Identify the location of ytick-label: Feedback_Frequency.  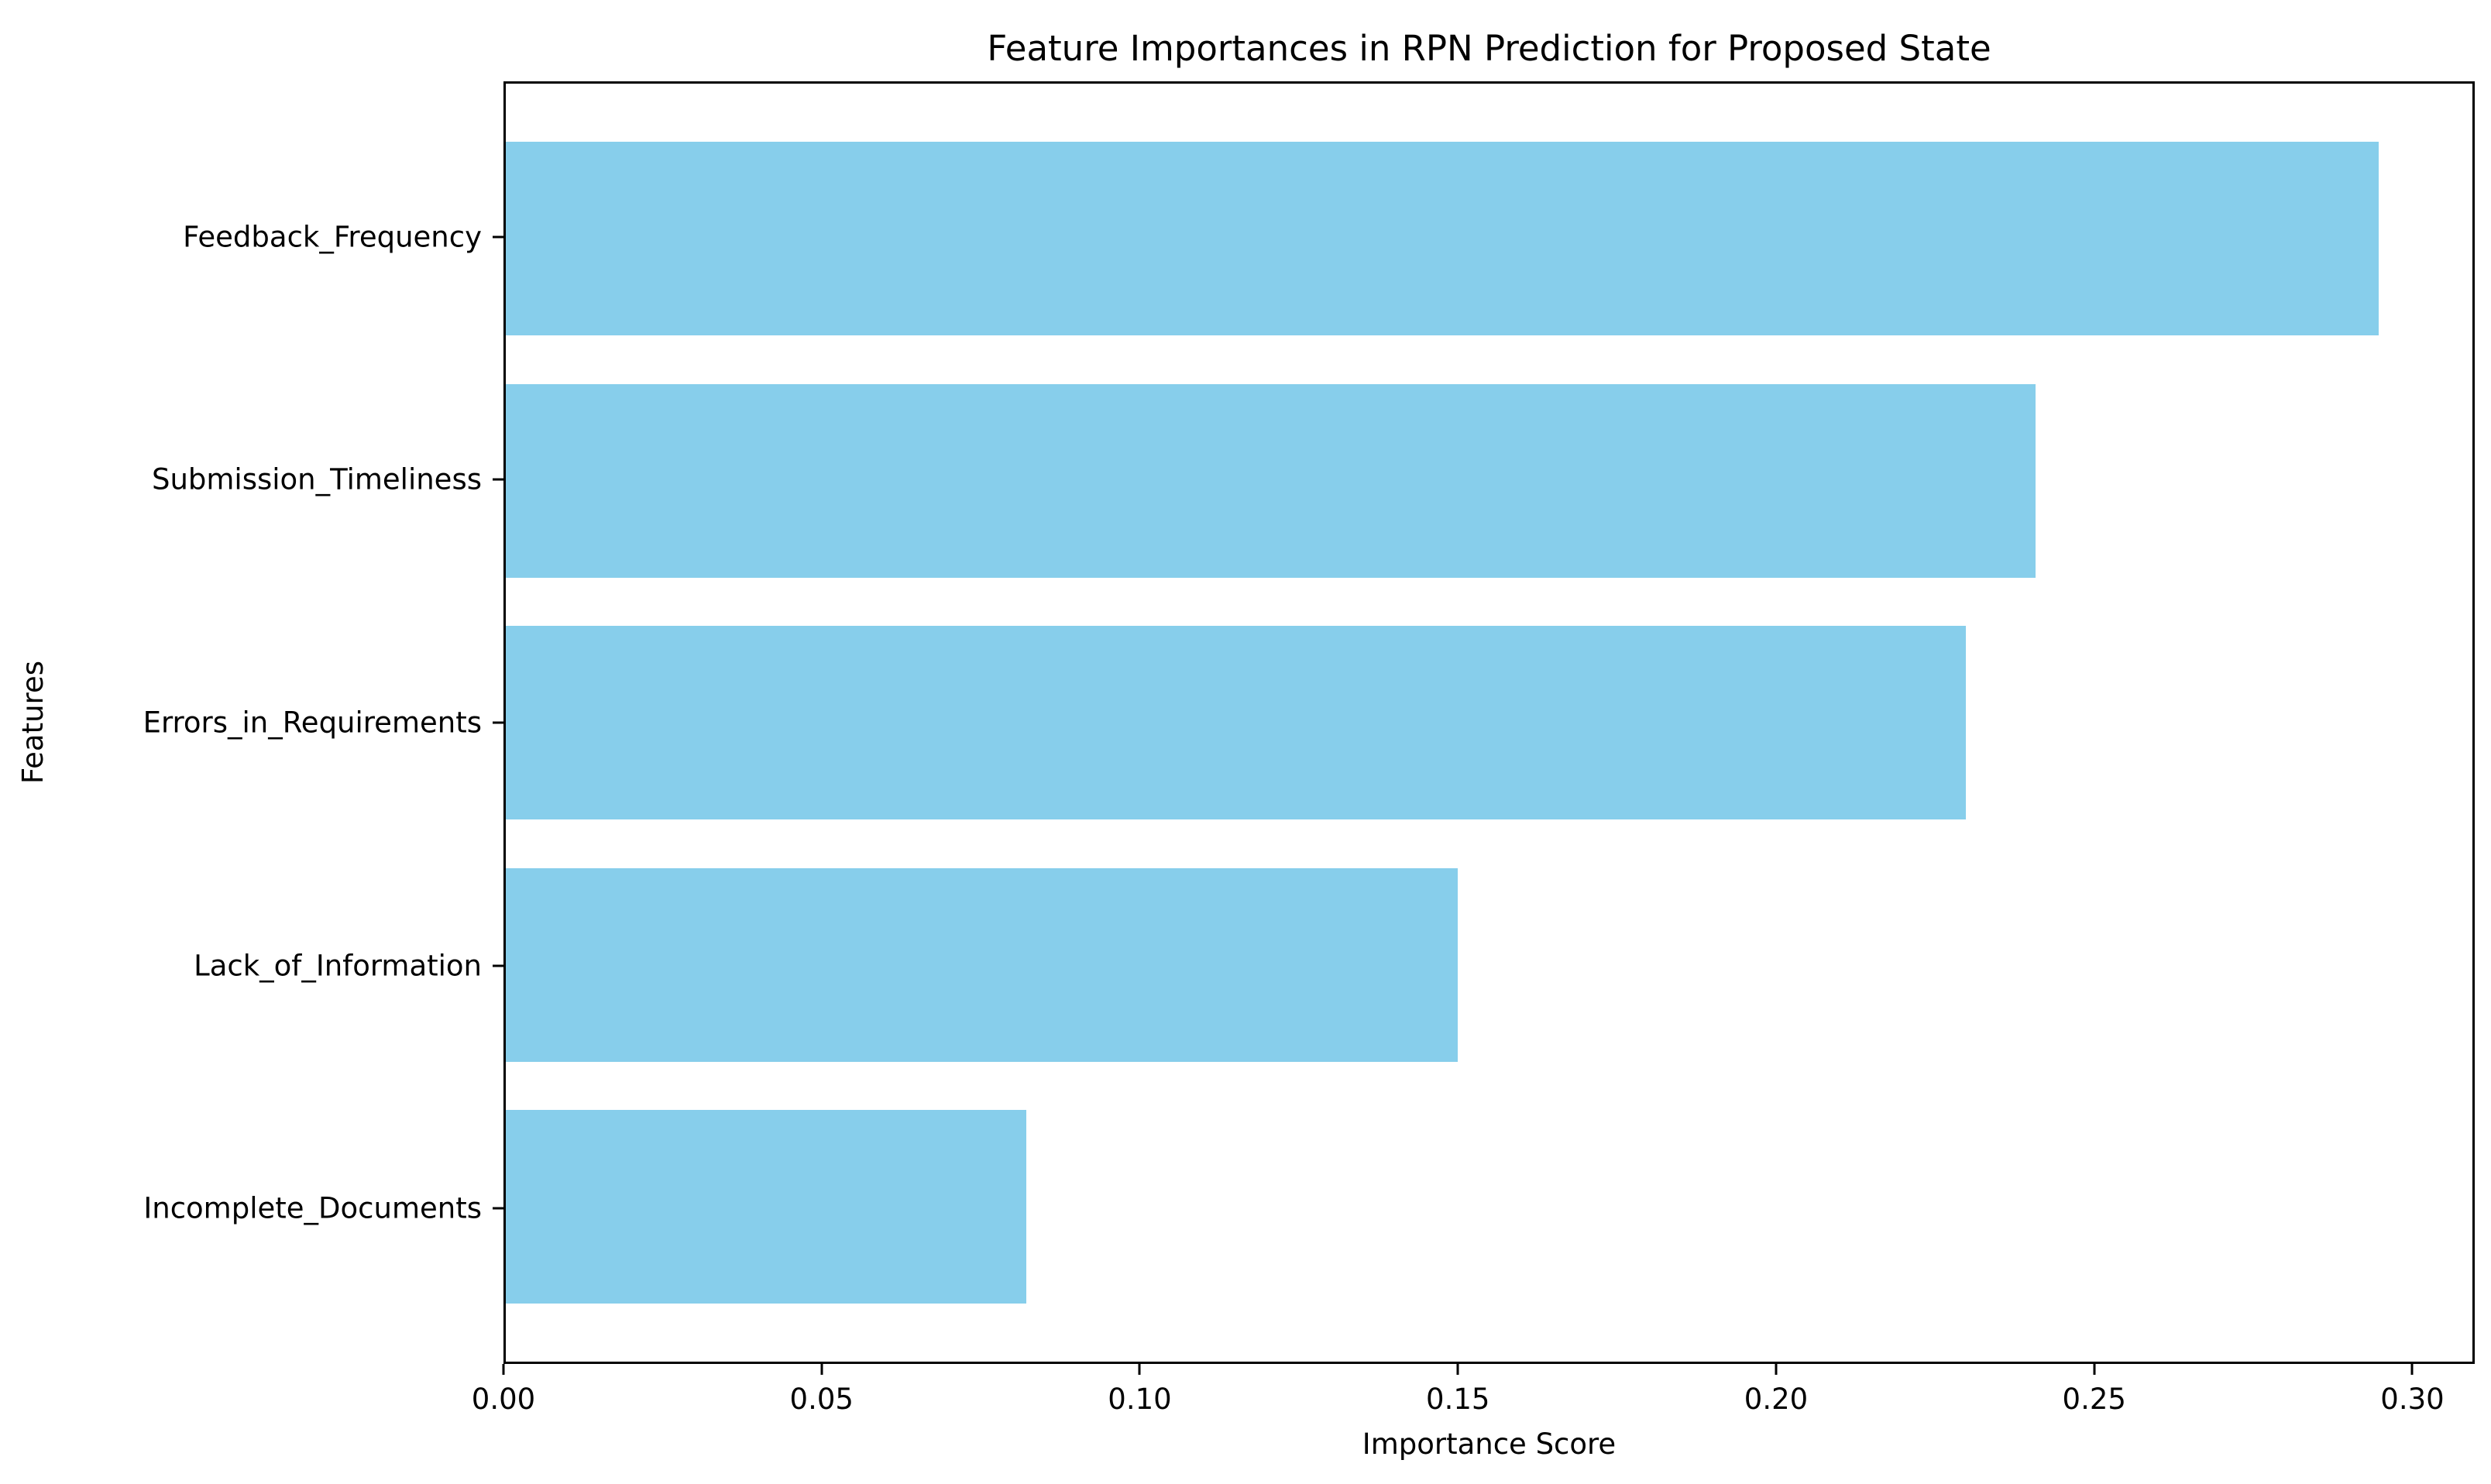
(332, 237).